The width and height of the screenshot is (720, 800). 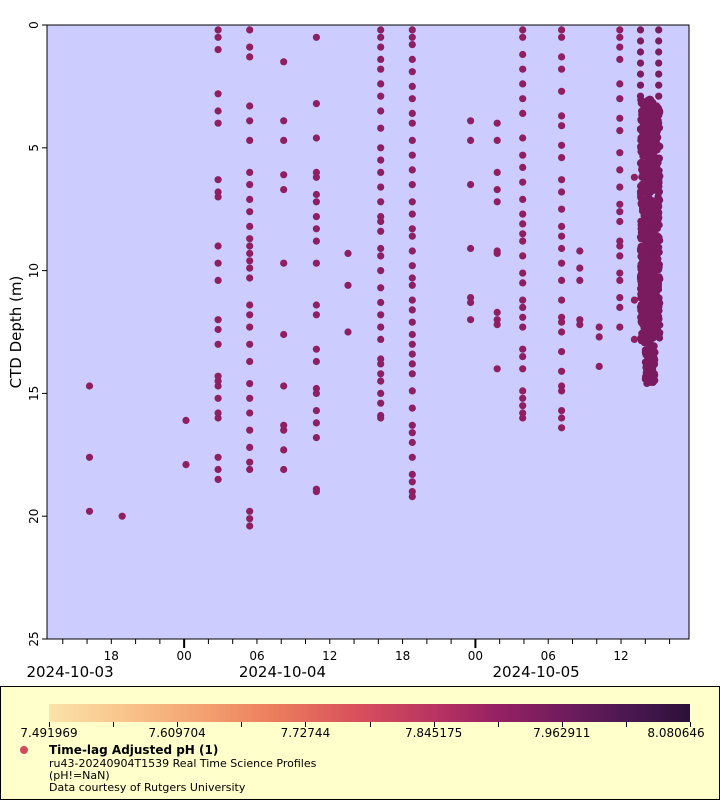 I want to click on x-tick-label: 18, so click(x=111, y=656).